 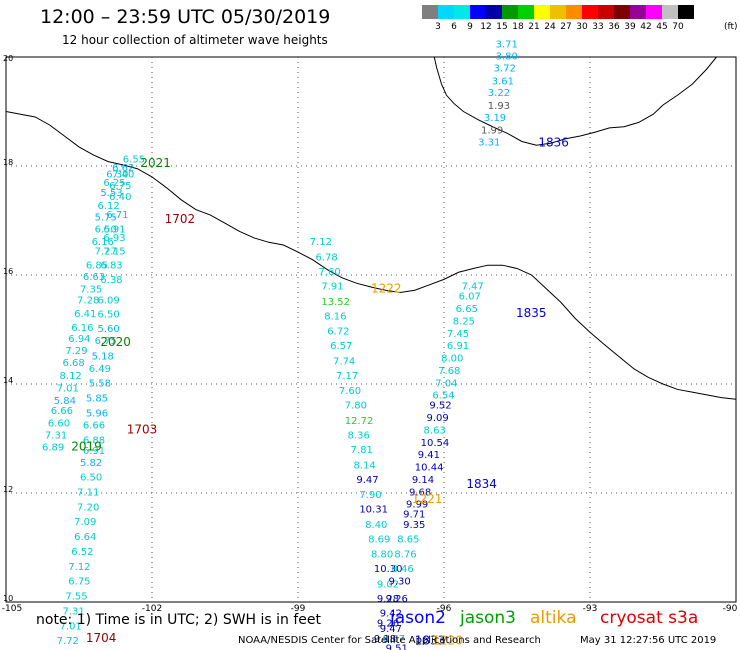 What do you see at coordinates (630, 27) in the screenshot?
I see `colorbar-label: 39` at bounding box center [630, 27].